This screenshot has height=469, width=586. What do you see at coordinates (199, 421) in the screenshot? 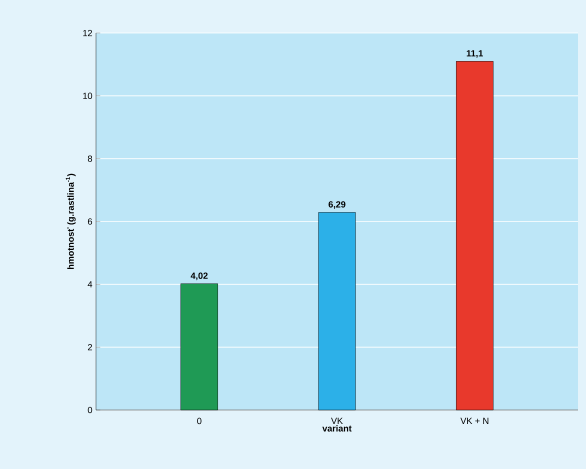
I see `x-tick-label: 0` at bounding box center [199, 421].